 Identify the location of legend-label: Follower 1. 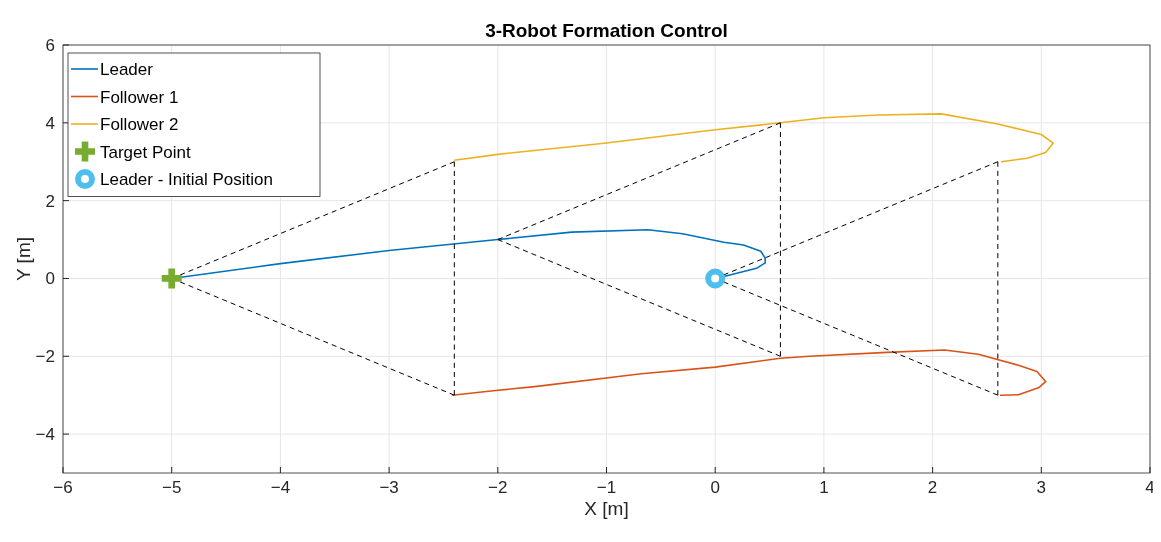
(139, 97).